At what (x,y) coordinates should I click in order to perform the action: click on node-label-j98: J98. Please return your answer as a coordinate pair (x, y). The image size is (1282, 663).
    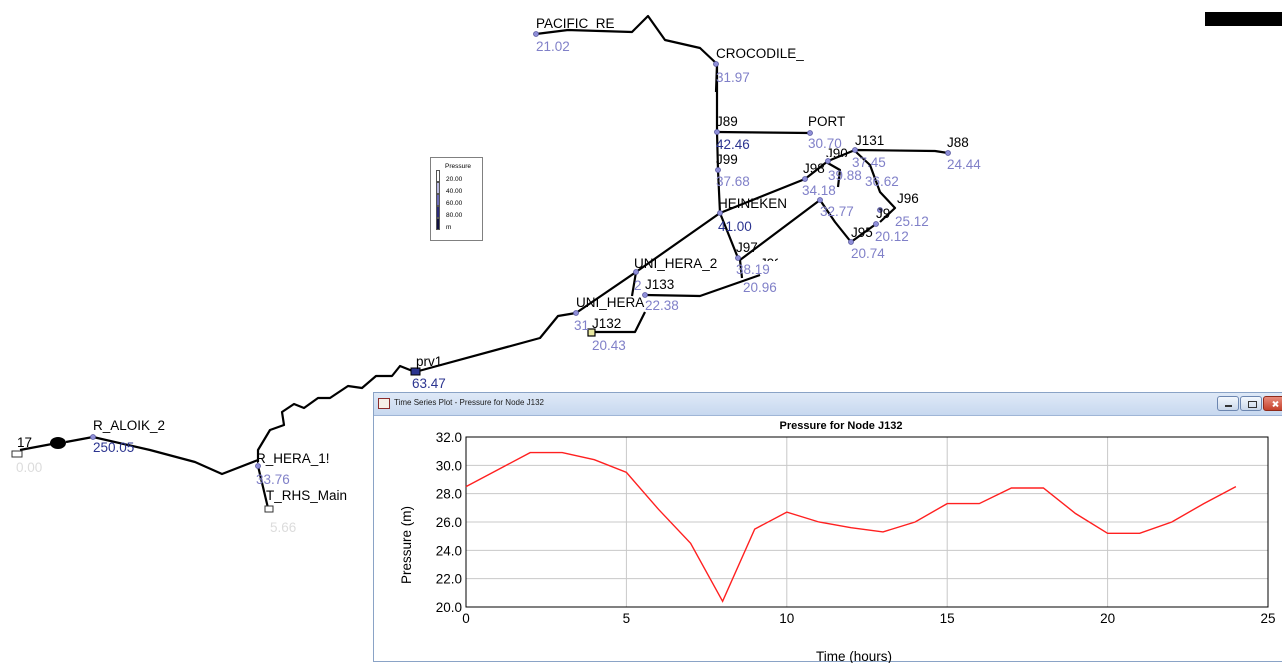
    Looking at the image, I should click on (814, 168).